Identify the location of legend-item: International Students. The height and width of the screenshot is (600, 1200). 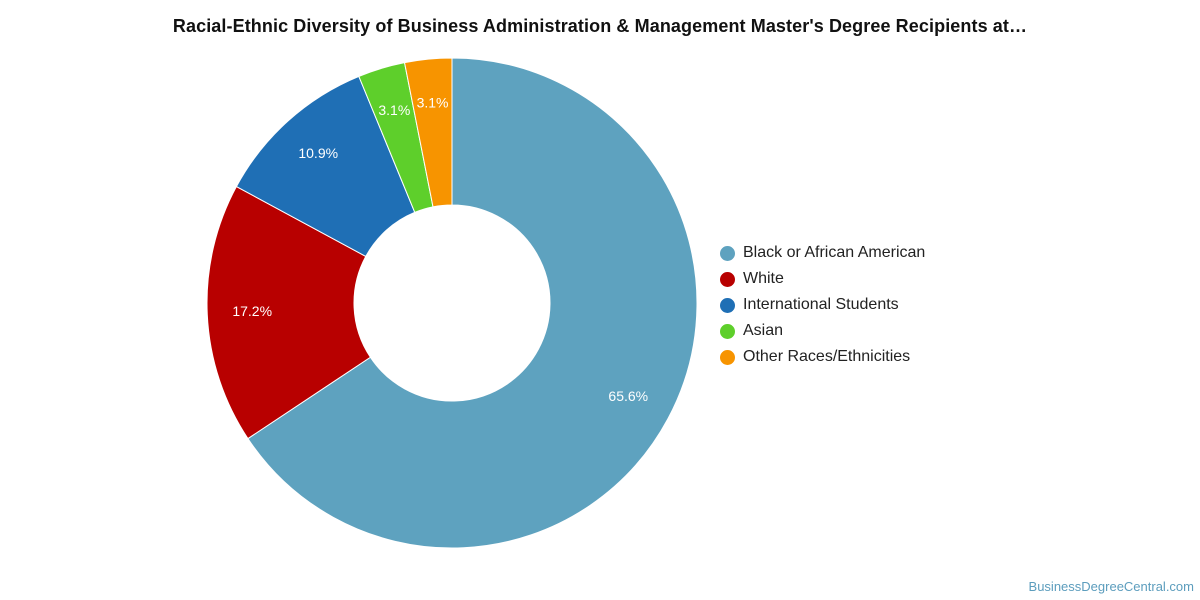
(822, 305).